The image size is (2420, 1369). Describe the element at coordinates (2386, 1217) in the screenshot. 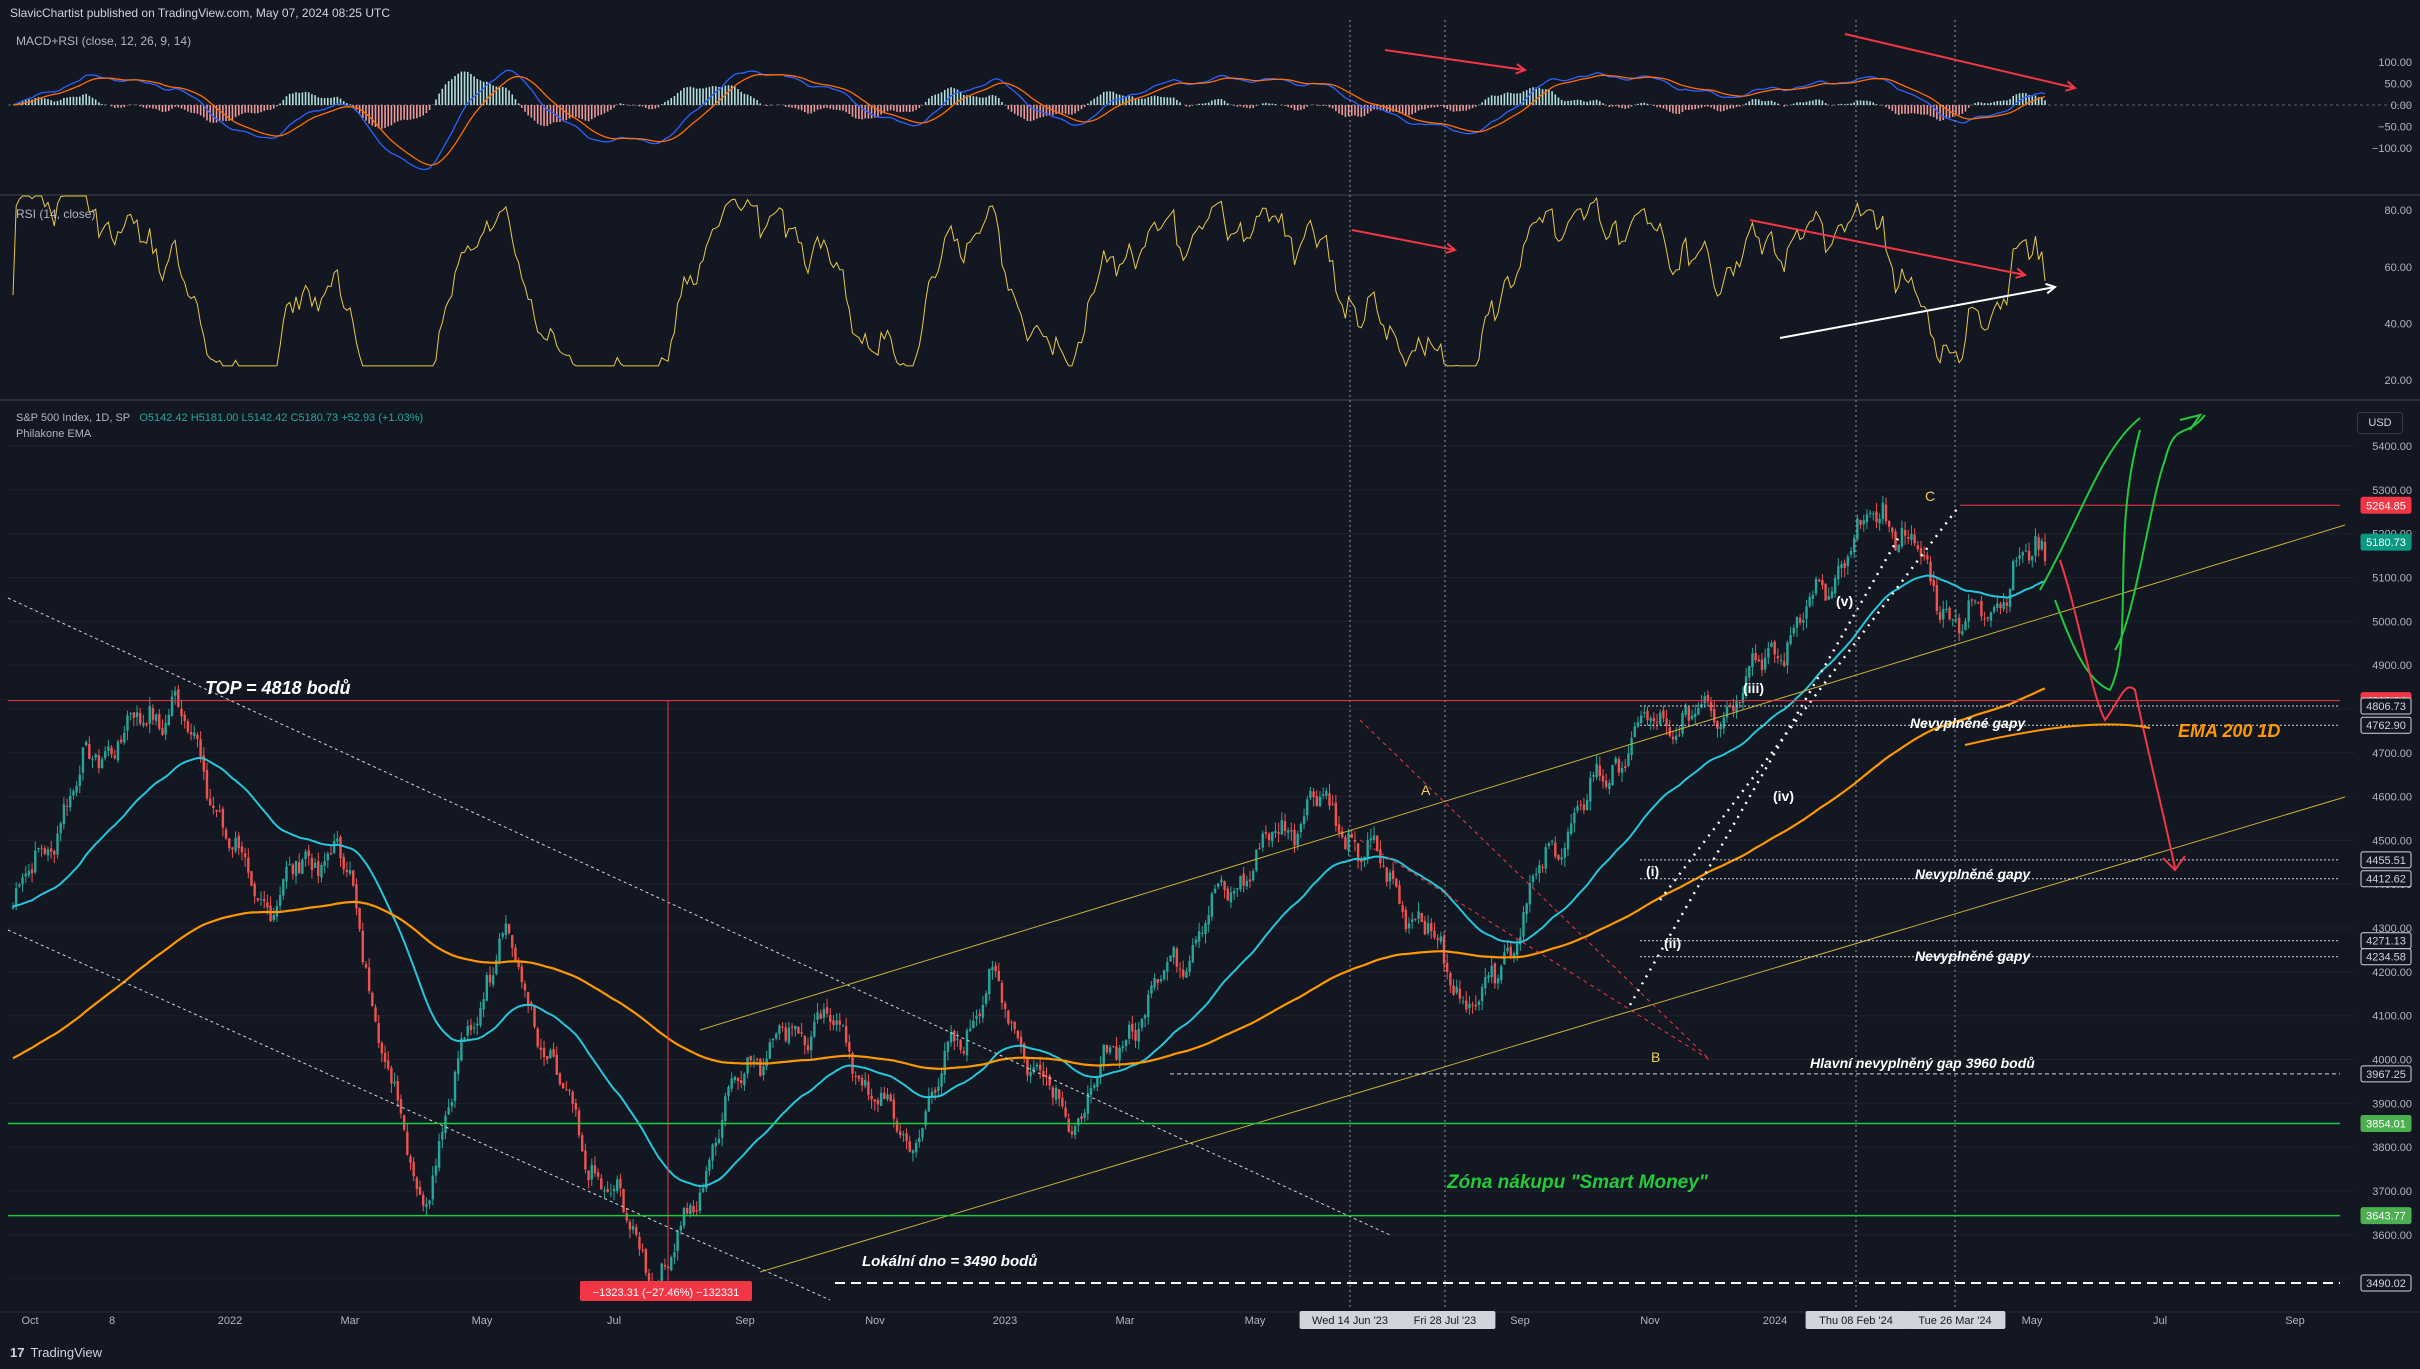

I see `price-label-sm2: 3643.77` at that location.